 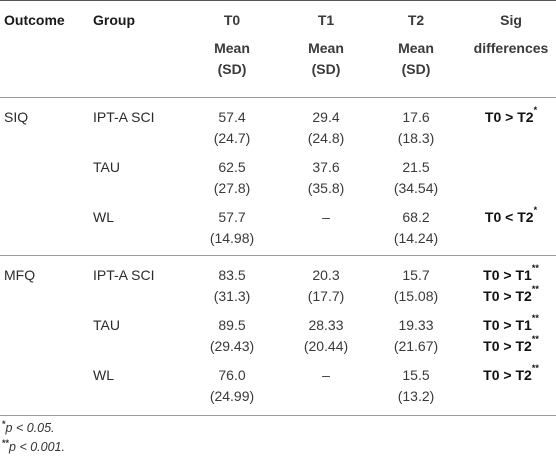 What do you see at coordinates (326, 296) in the screenshot?
I see `t1-sd: (17.7)` at bounding box center [326, 296].